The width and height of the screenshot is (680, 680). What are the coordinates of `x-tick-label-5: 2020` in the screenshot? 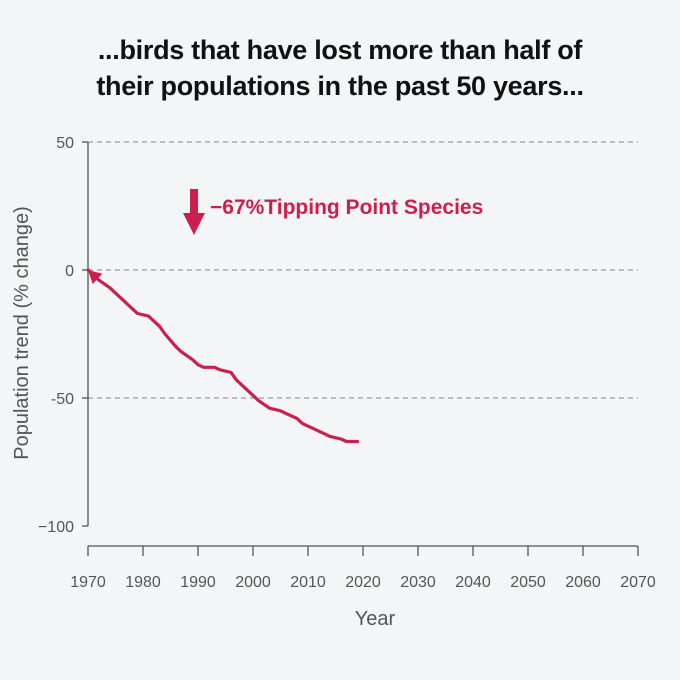 It's located at (363, 582).